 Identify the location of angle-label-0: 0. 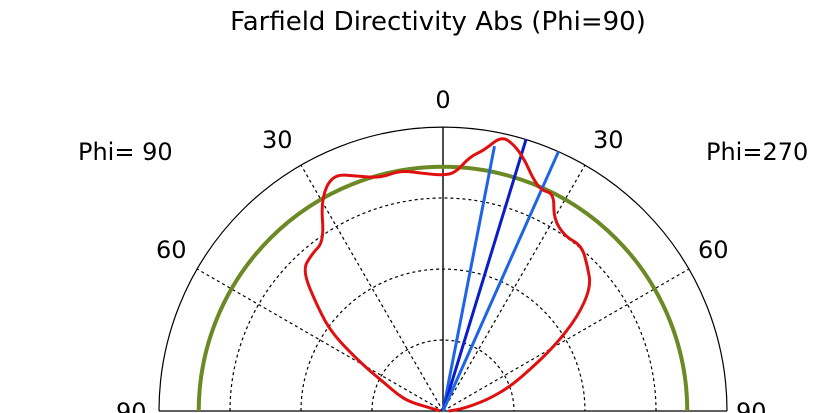
(442, 100).